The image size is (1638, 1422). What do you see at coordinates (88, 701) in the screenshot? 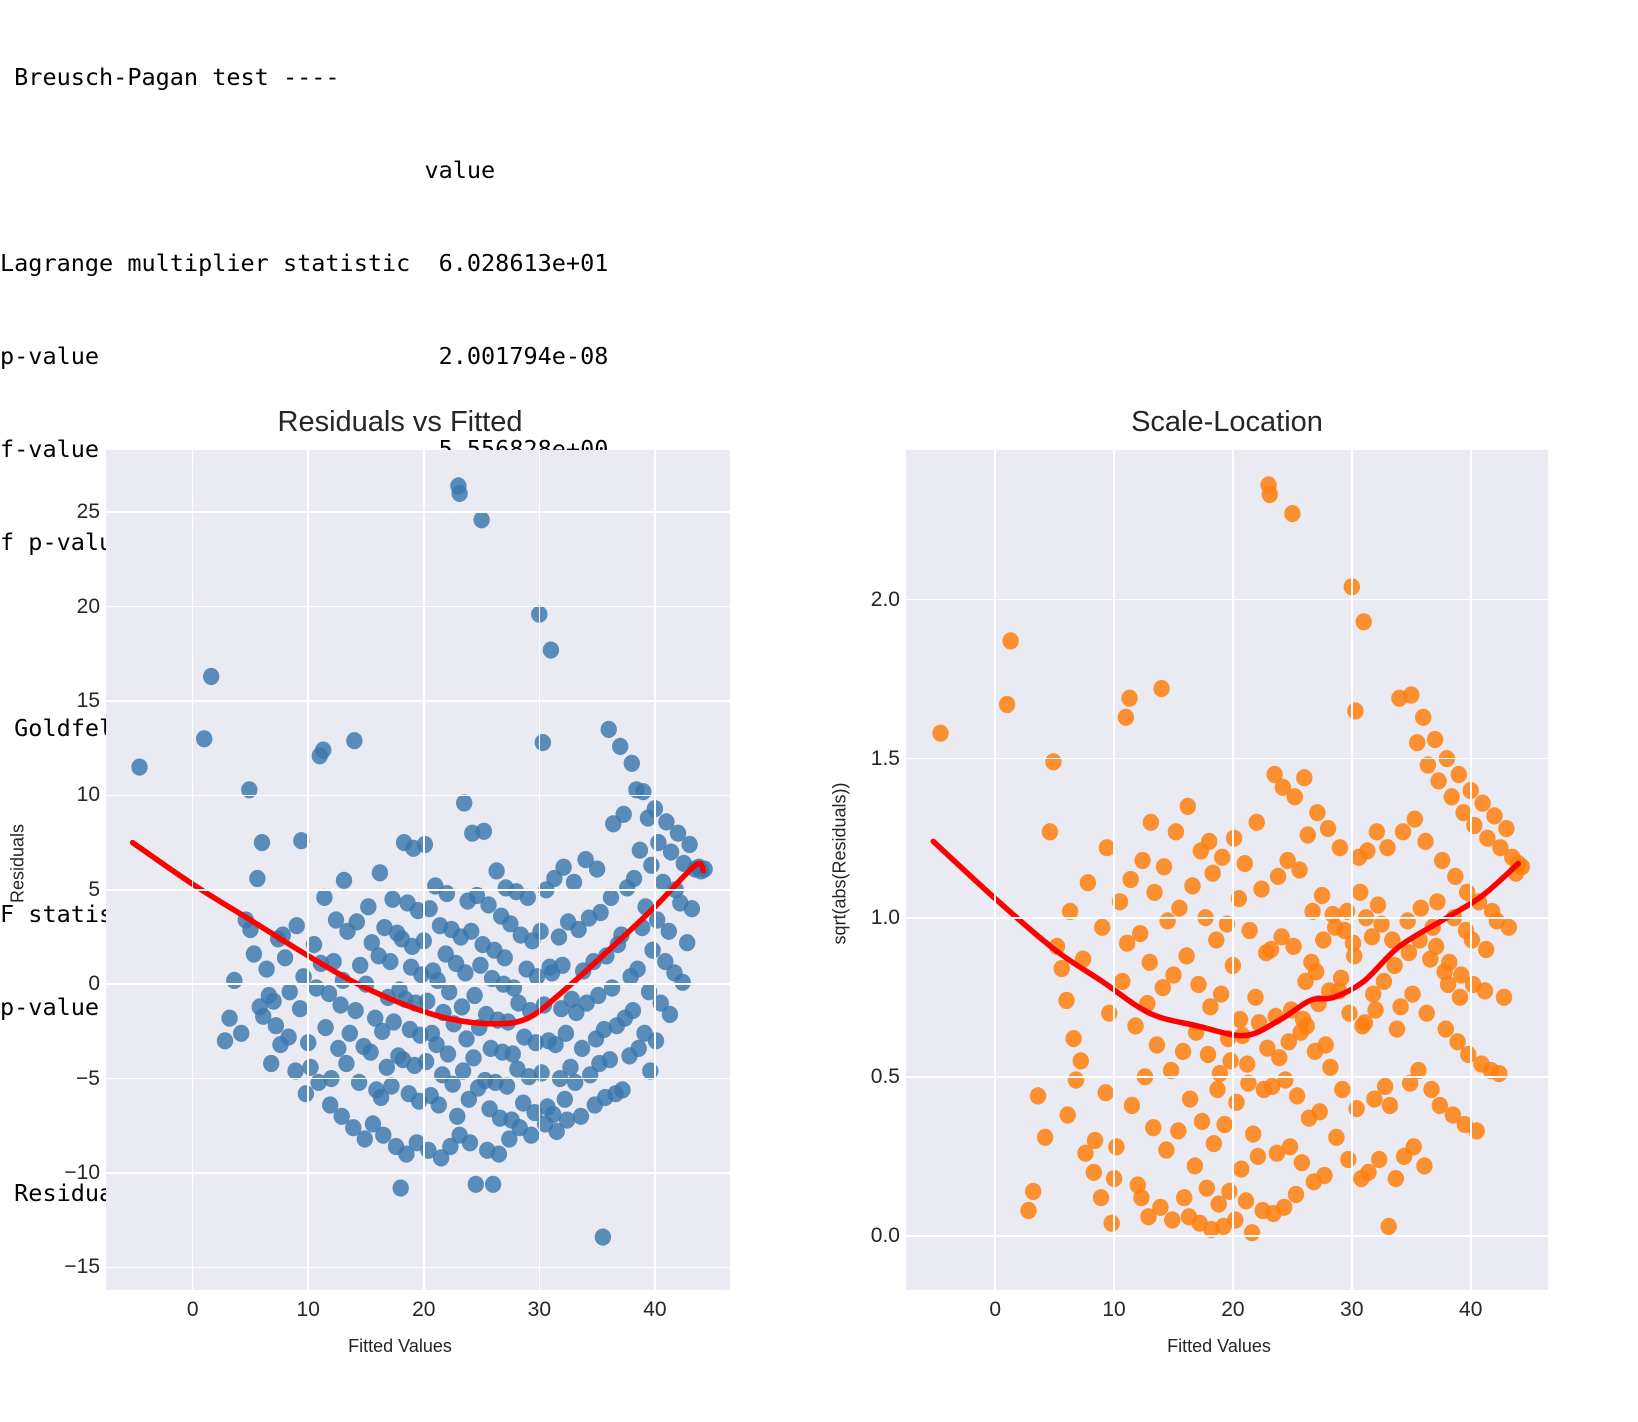
I see `y-tick-label: 15` at bounding box center [88, 701].